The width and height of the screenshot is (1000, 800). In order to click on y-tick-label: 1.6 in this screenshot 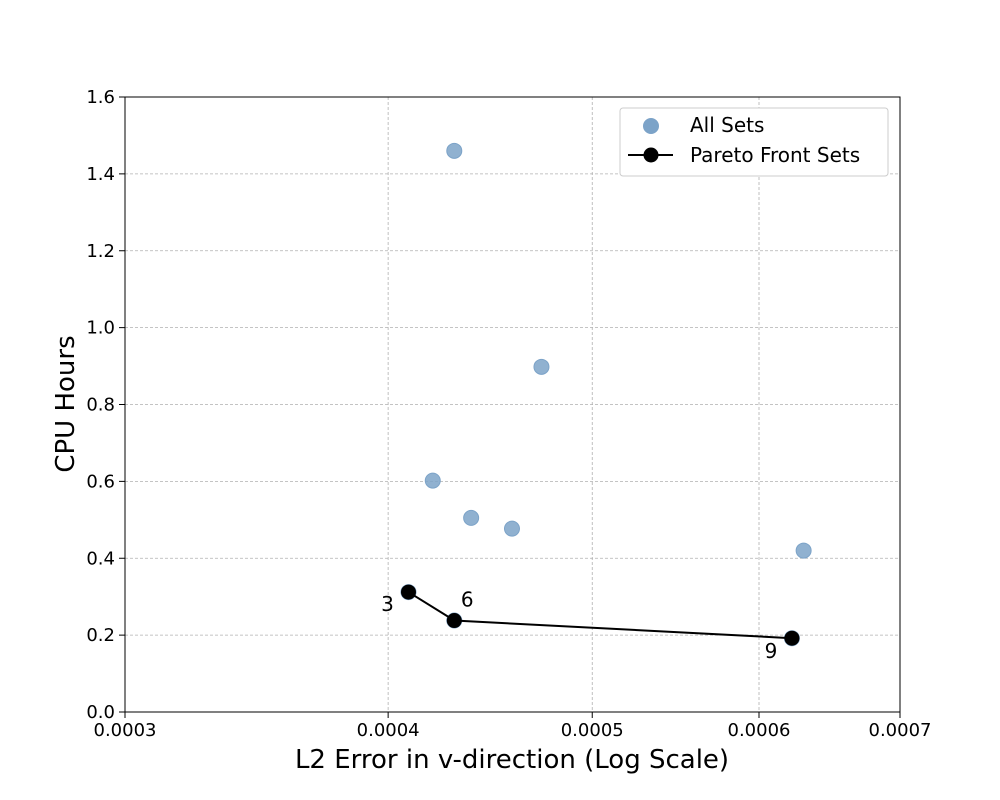, I will do `click(100, 97)`.